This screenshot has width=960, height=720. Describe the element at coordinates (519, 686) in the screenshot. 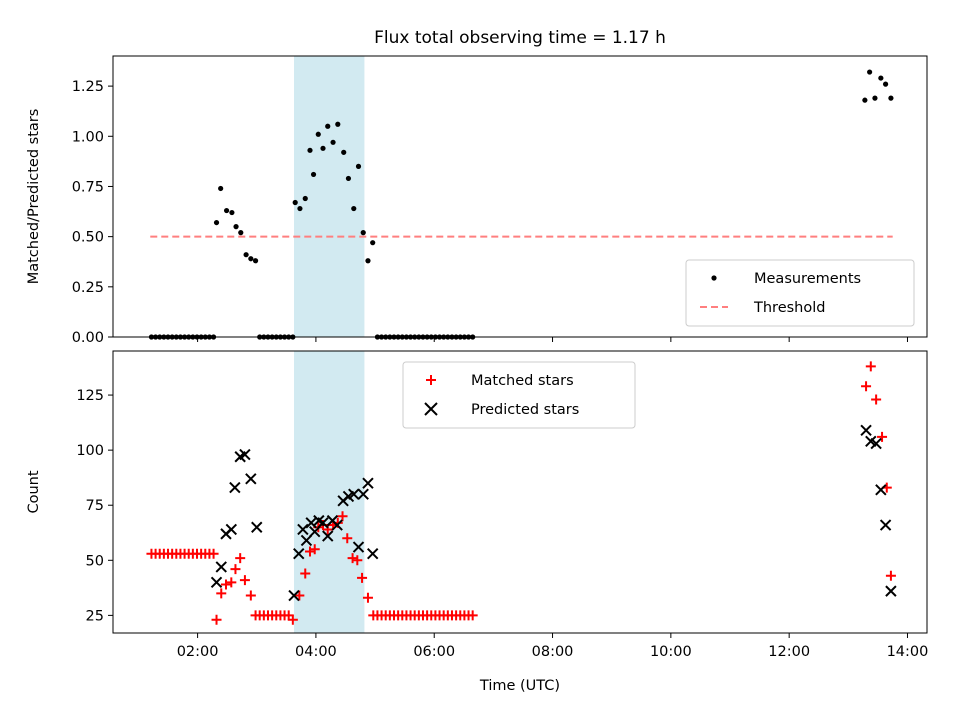

I see `x-axis-label: Time (UTC)` at that location.